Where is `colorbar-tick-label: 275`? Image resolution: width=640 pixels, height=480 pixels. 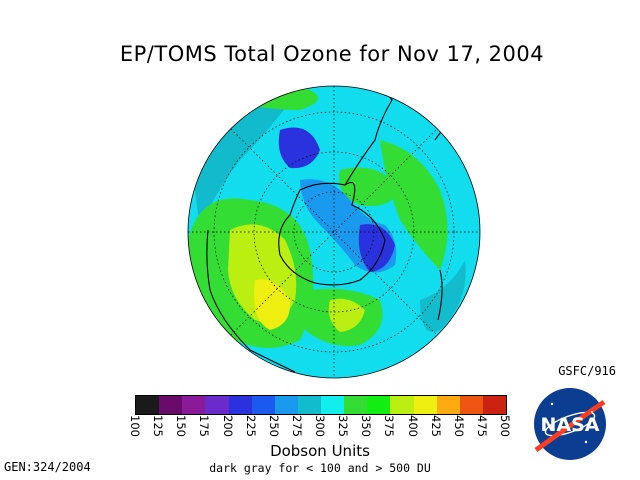
colorbar-tick-label: 275 is located at coordinates (296, 426).